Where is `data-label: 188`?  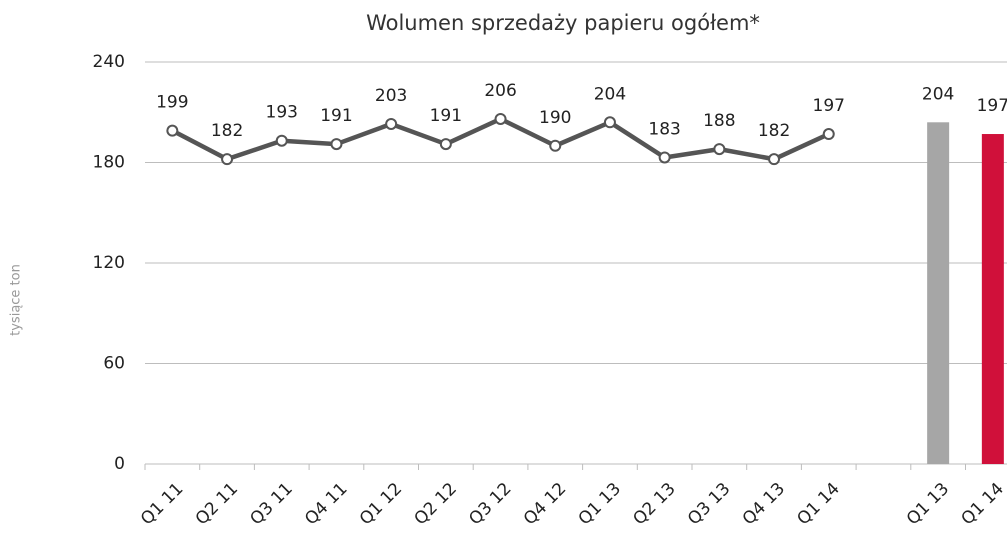 data-label: 188 is located at coordinates (719, 121).